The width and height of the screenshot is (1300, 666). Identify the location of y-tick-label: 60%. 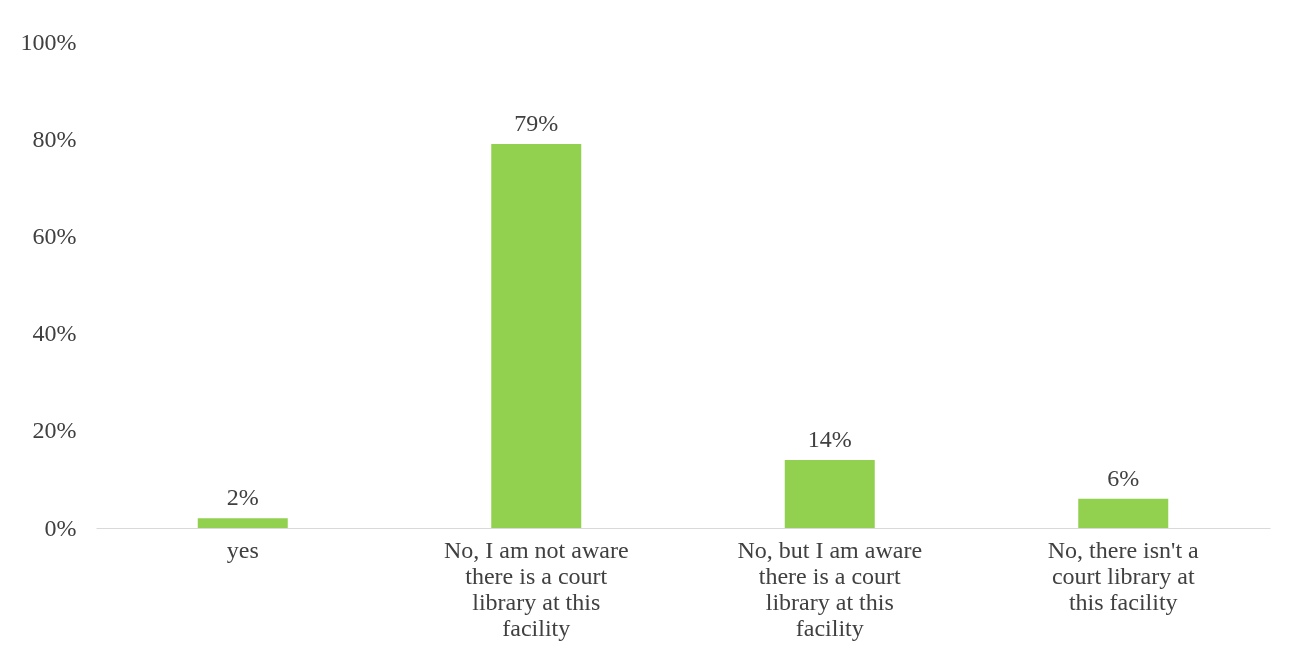
(54, 235).